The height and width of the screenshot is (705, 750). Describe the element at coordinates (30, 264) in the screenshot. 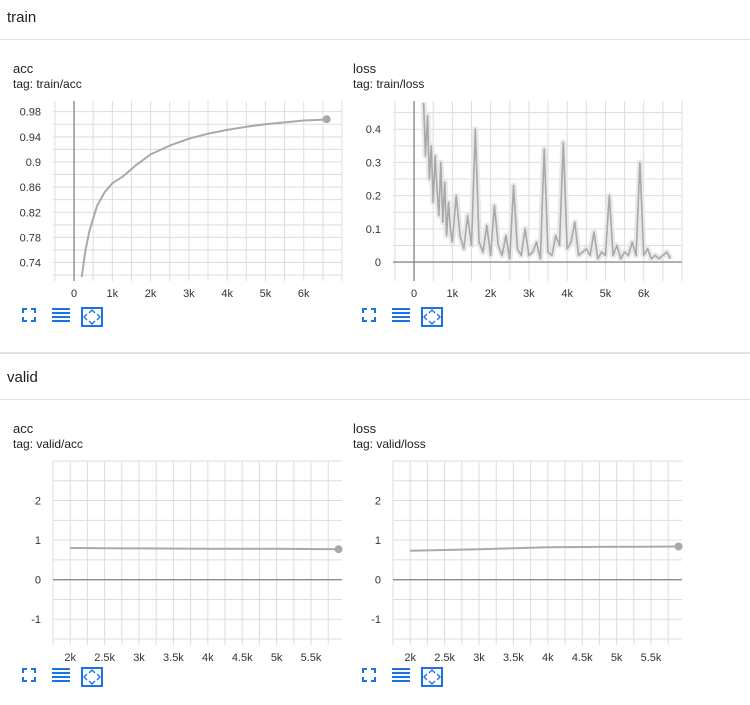

I see `y-tick-label: 0.74` at that location.